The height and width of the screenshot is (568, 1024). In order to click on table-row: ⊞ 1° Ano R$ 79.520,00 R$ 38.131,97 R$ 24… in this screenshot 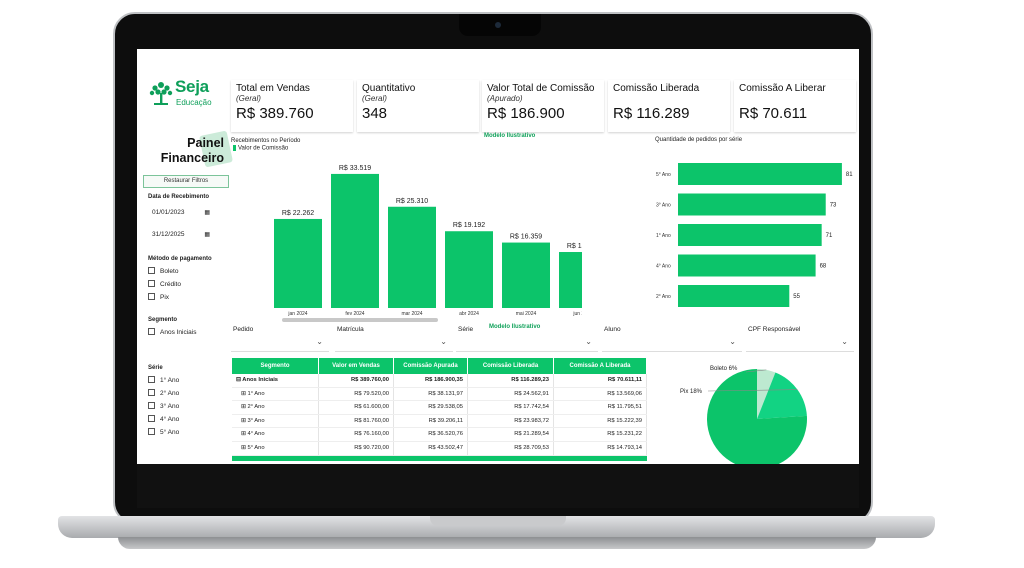, I will do `click(439, 394)`.